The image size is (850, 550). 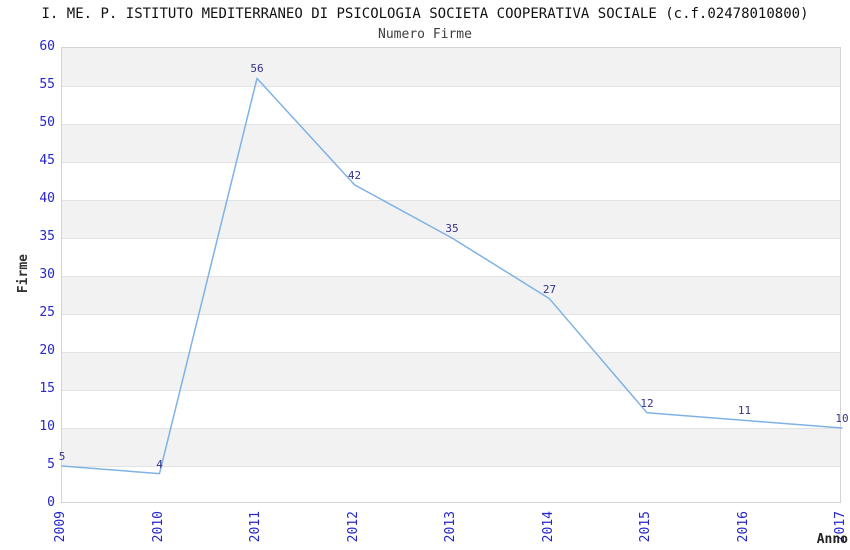 What do you see at coordinates (47, 312) in the screenshot?
I see `y-tick-label: 25` at bounding box center [47, 312].